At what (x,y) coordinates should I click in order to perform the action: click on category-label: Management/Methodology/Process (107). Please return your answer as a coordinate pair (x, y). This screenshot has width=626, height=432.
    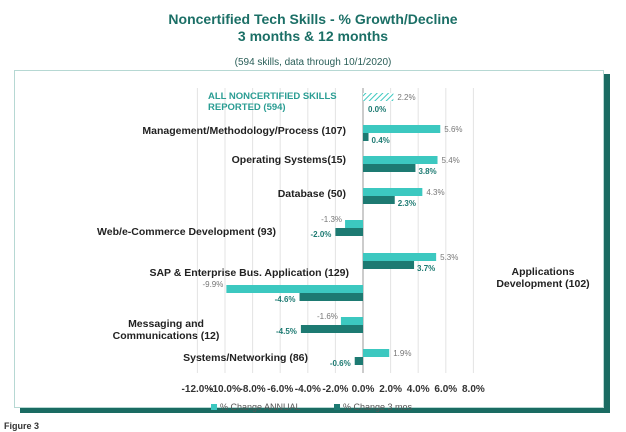
    Looking at the image, I should click on (244, 131).